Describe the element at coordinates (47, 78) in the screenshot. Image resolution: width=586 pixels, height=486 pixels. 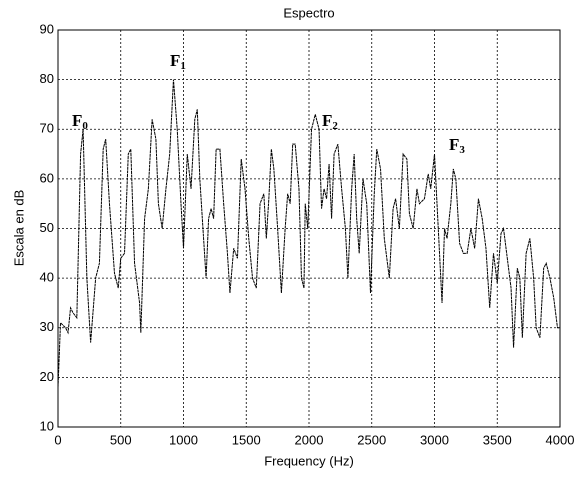
I see `y-tick-label: 80` at that location.